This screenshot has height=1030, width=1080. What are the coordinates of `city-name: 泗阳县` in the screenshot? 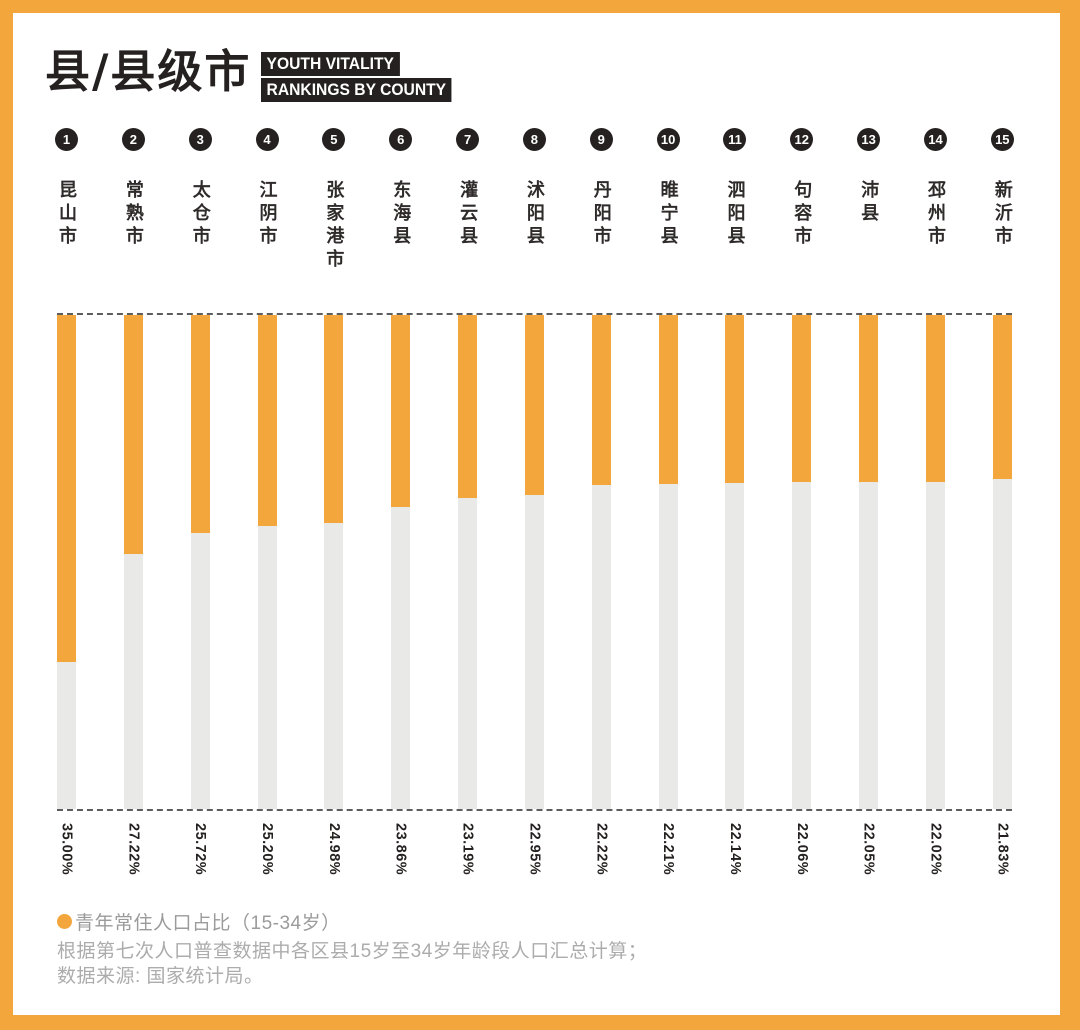 It's located at (735, 214).